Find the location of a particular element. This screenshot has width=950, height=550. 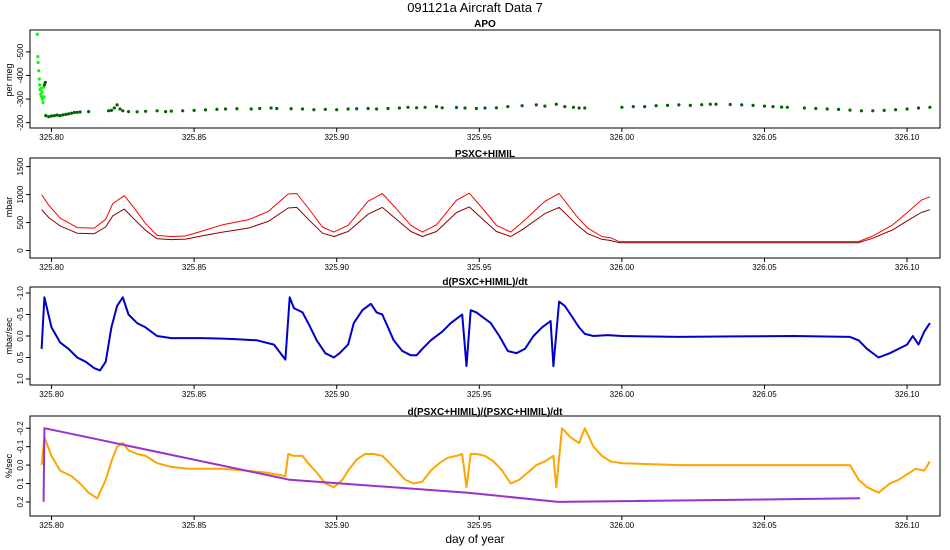

x-tick-label: 325.80 is located at coordinates (51, 394).